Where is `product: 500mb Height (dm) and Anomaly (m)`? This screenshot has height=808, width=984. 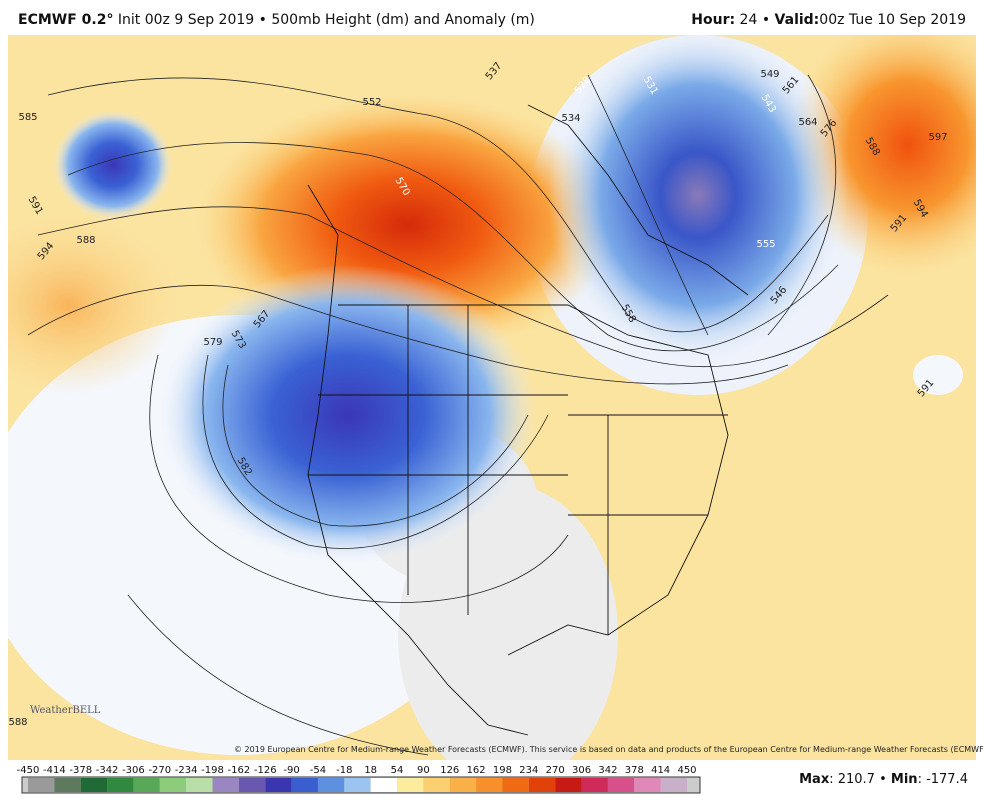
product: 500mb Height (dm) and Anomaly (m) is located at coordinates (403, 20).